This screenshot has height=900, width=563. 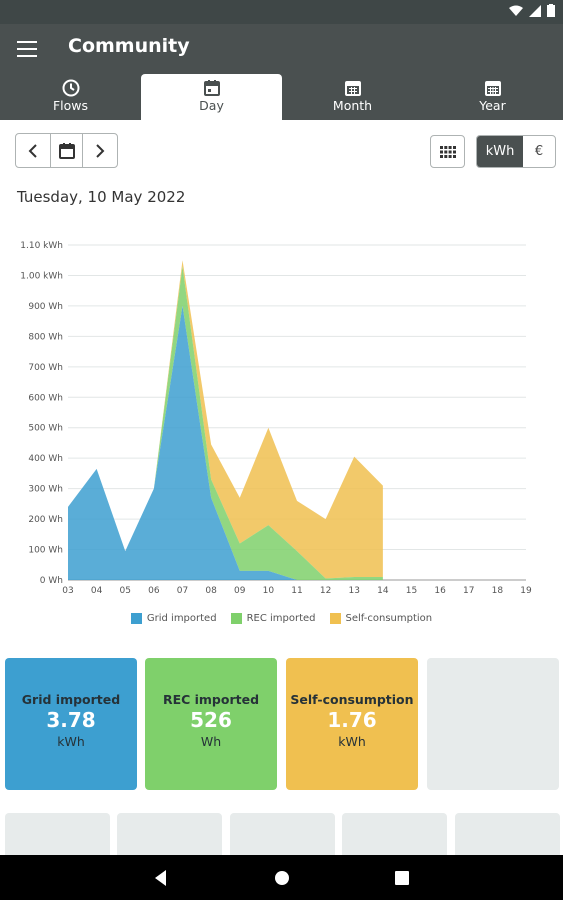 I want to click on x-tick-label: 13, so click(x=354, y=591).